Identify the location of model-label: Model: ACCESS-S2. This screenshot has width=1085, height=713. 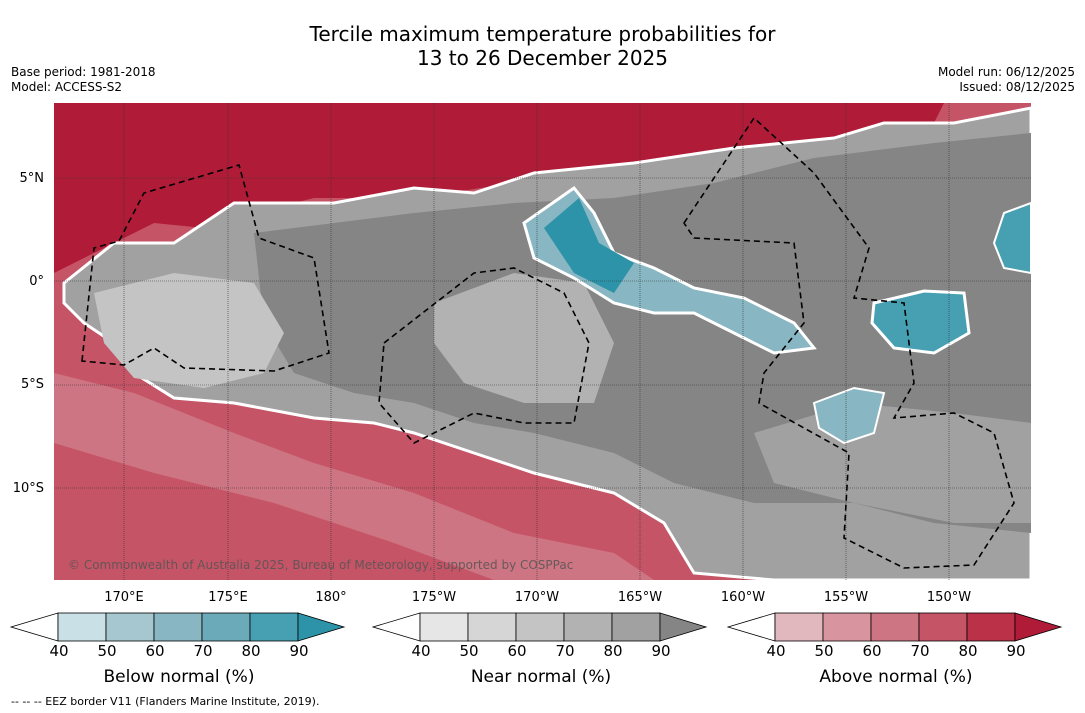
(67, 87).